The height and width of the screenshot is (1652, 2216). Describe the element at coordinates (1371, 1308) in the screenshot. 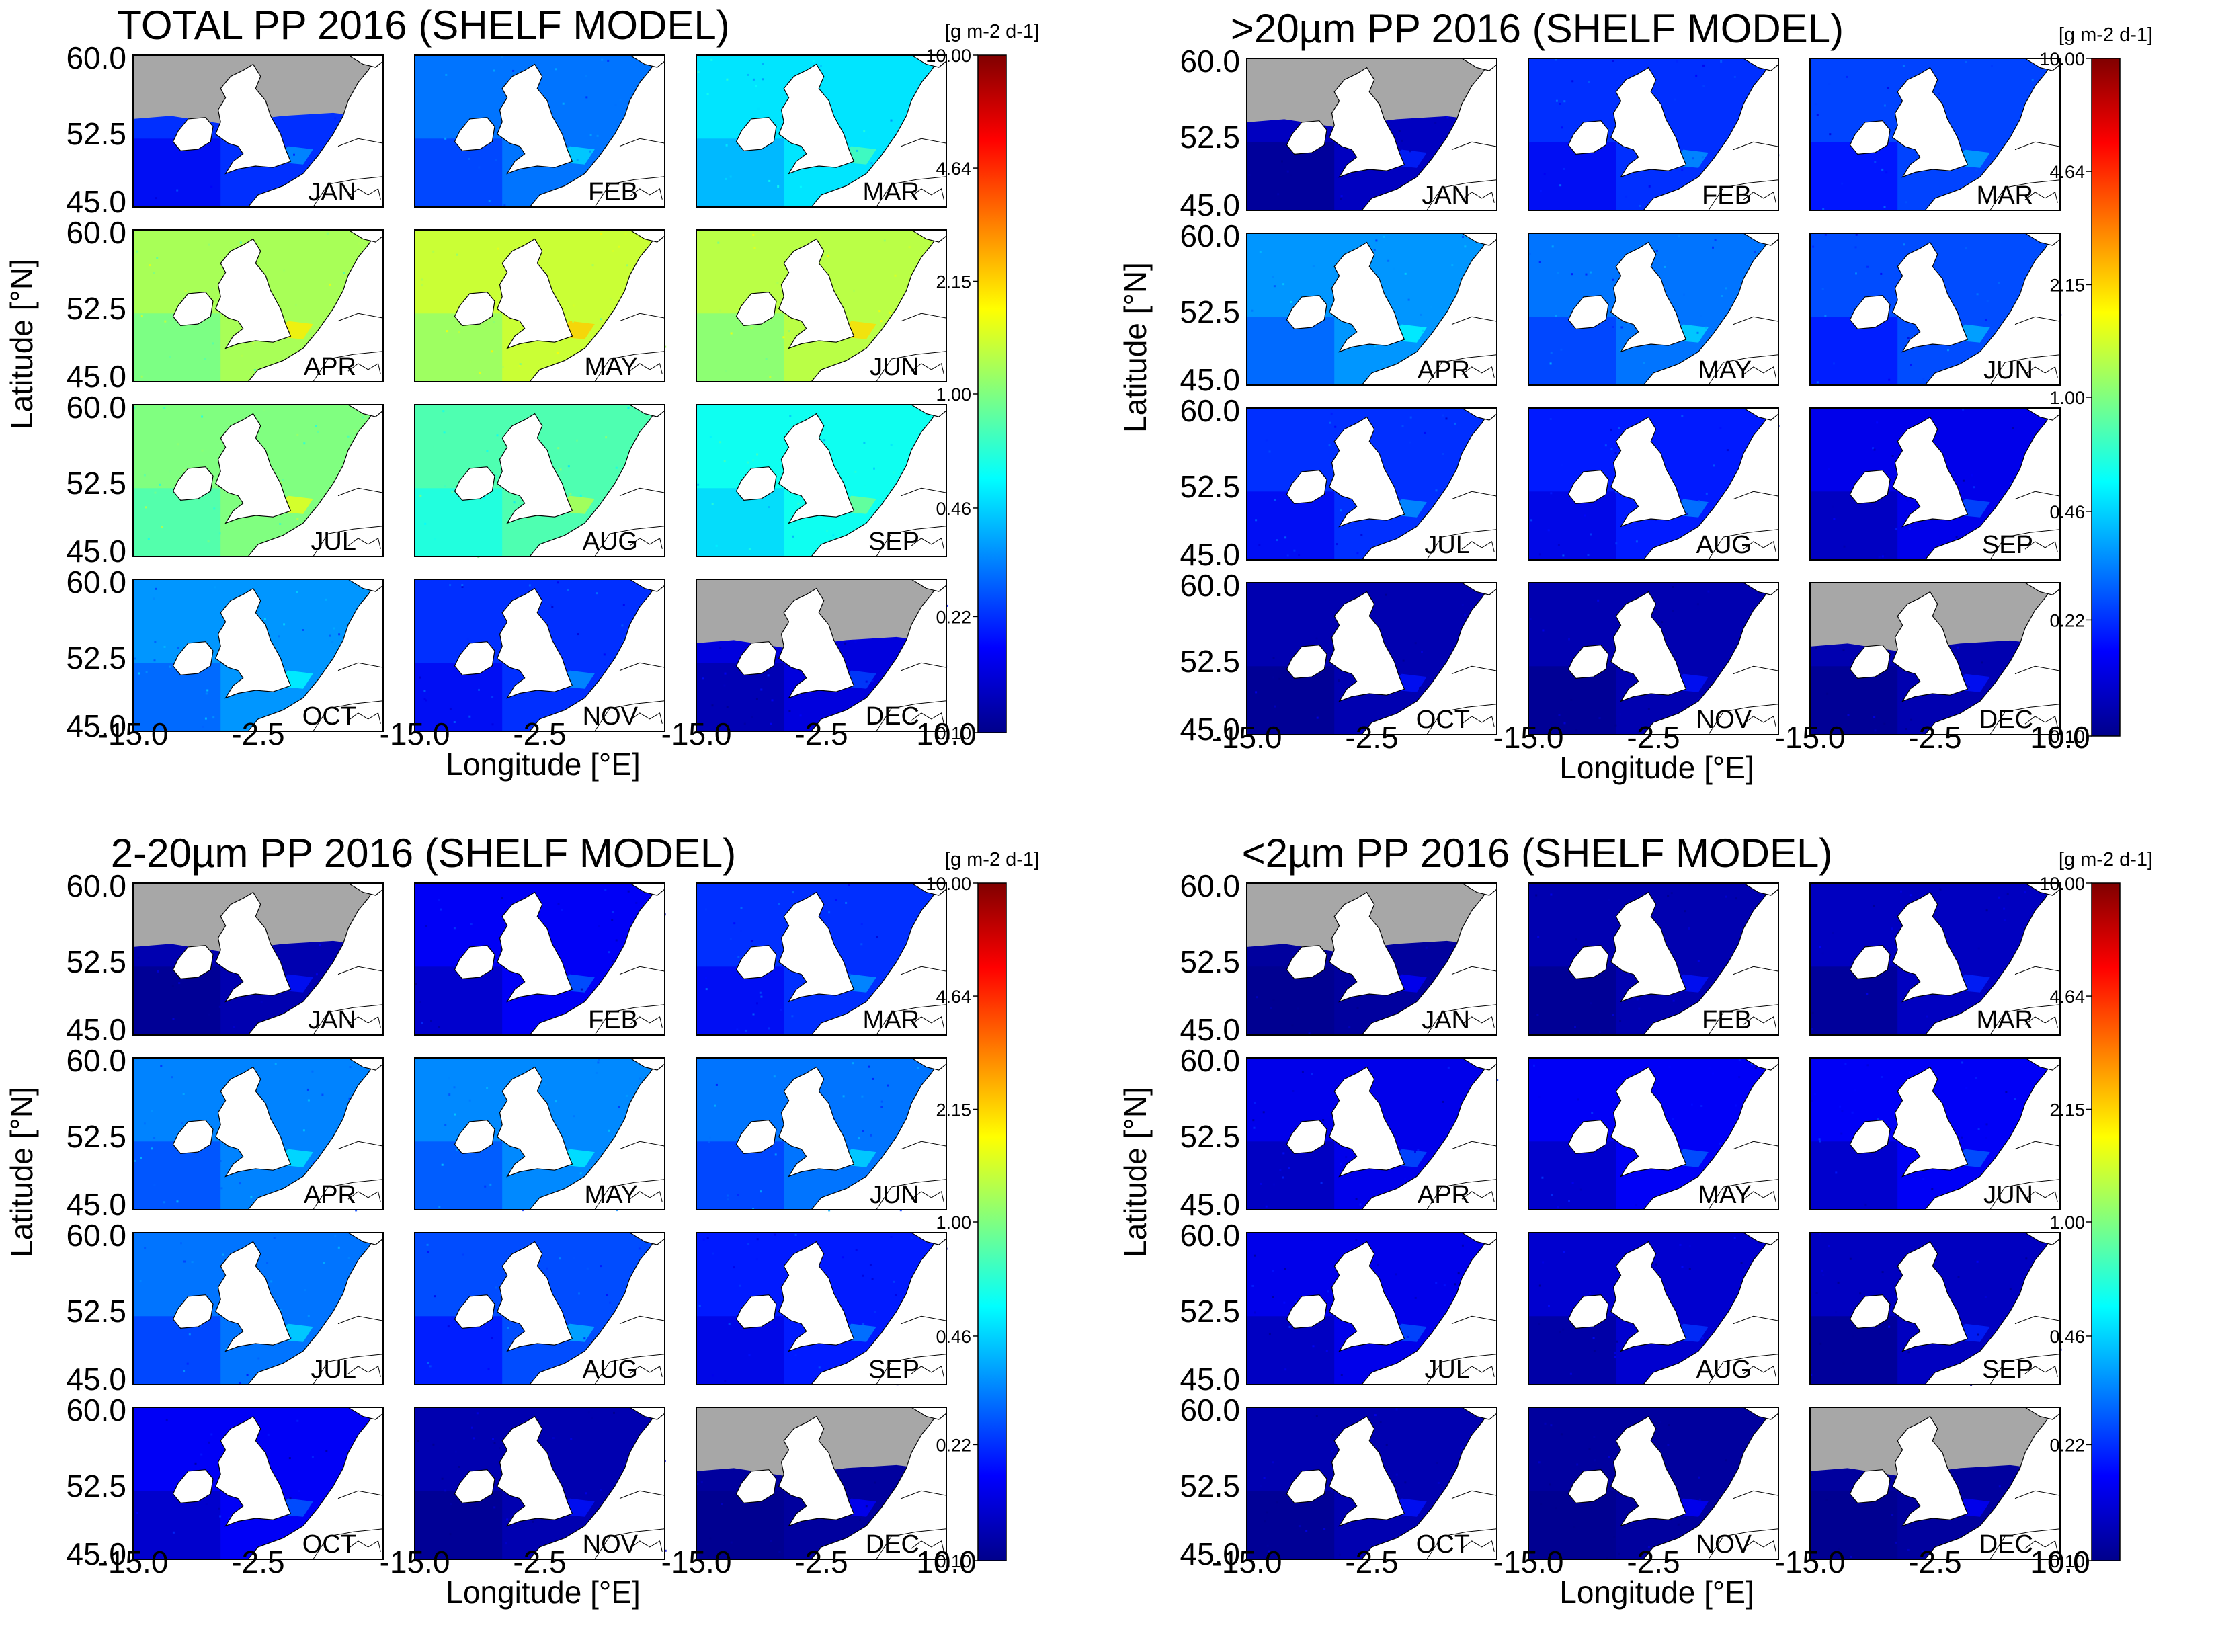

I see `map-jul: JUL` at that location.